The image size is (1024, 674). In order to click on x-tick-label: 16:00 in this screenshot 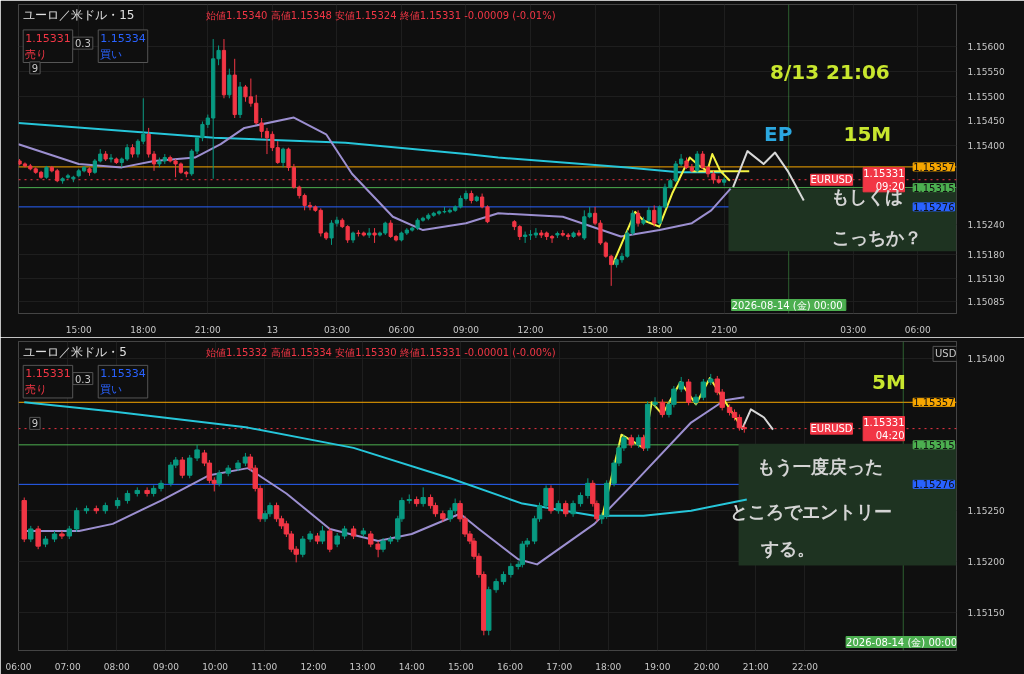, I will do `click(510, 666)`.